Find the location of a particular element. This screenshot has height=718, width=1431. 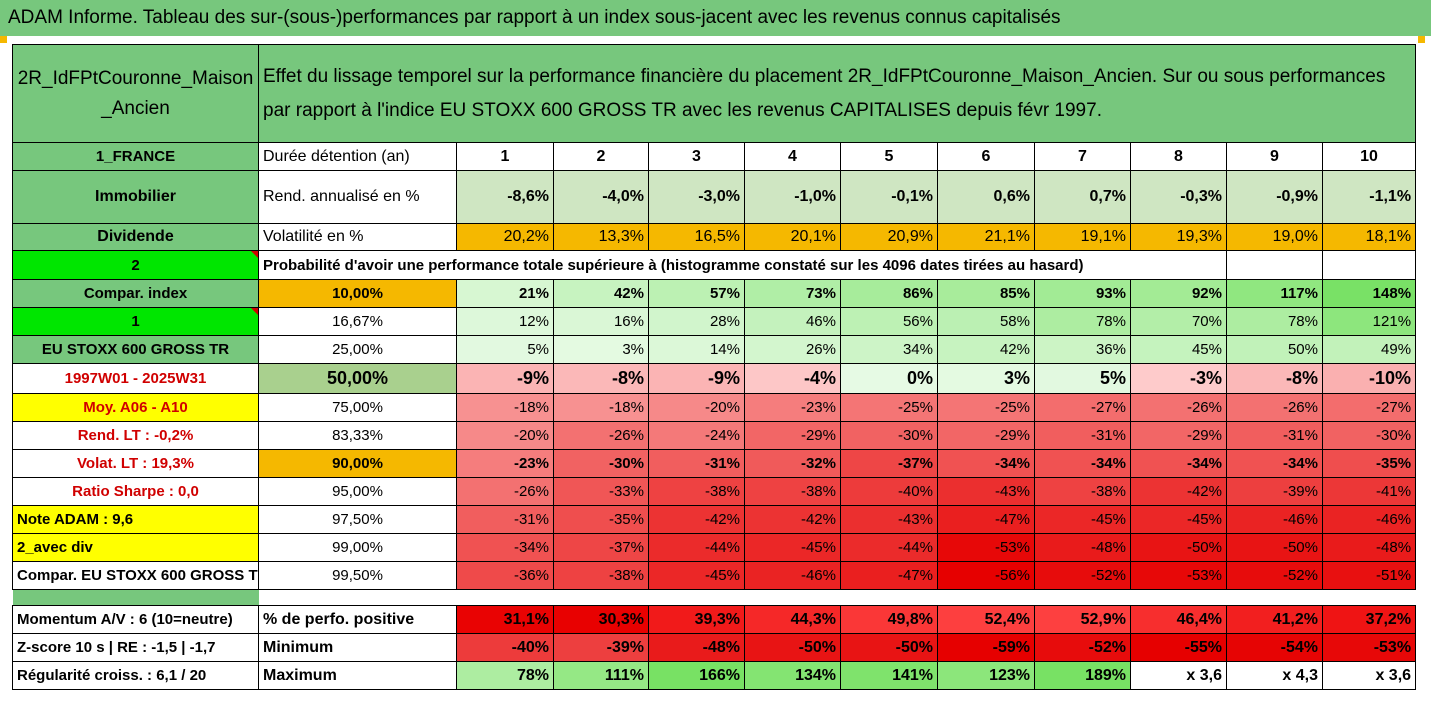

quantile-value: 21% is located at coordinates (505, 293).